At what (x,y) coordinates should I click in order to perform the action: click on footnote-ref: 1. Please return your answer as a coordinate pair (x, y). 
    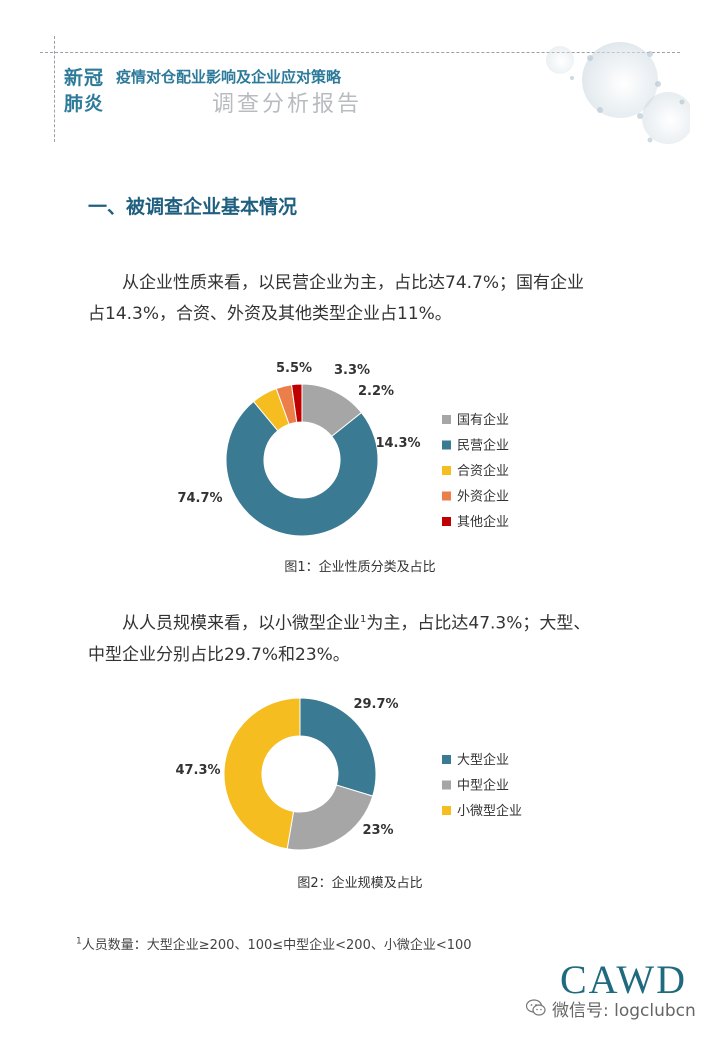
    Looking at the image, I should click on (363, 619).